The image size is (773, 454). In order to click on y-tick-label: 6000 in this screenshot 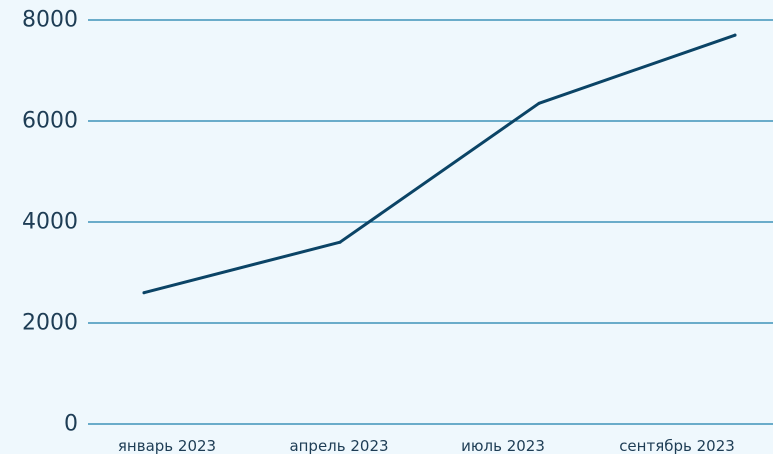, I will do `click(50, 121)`.